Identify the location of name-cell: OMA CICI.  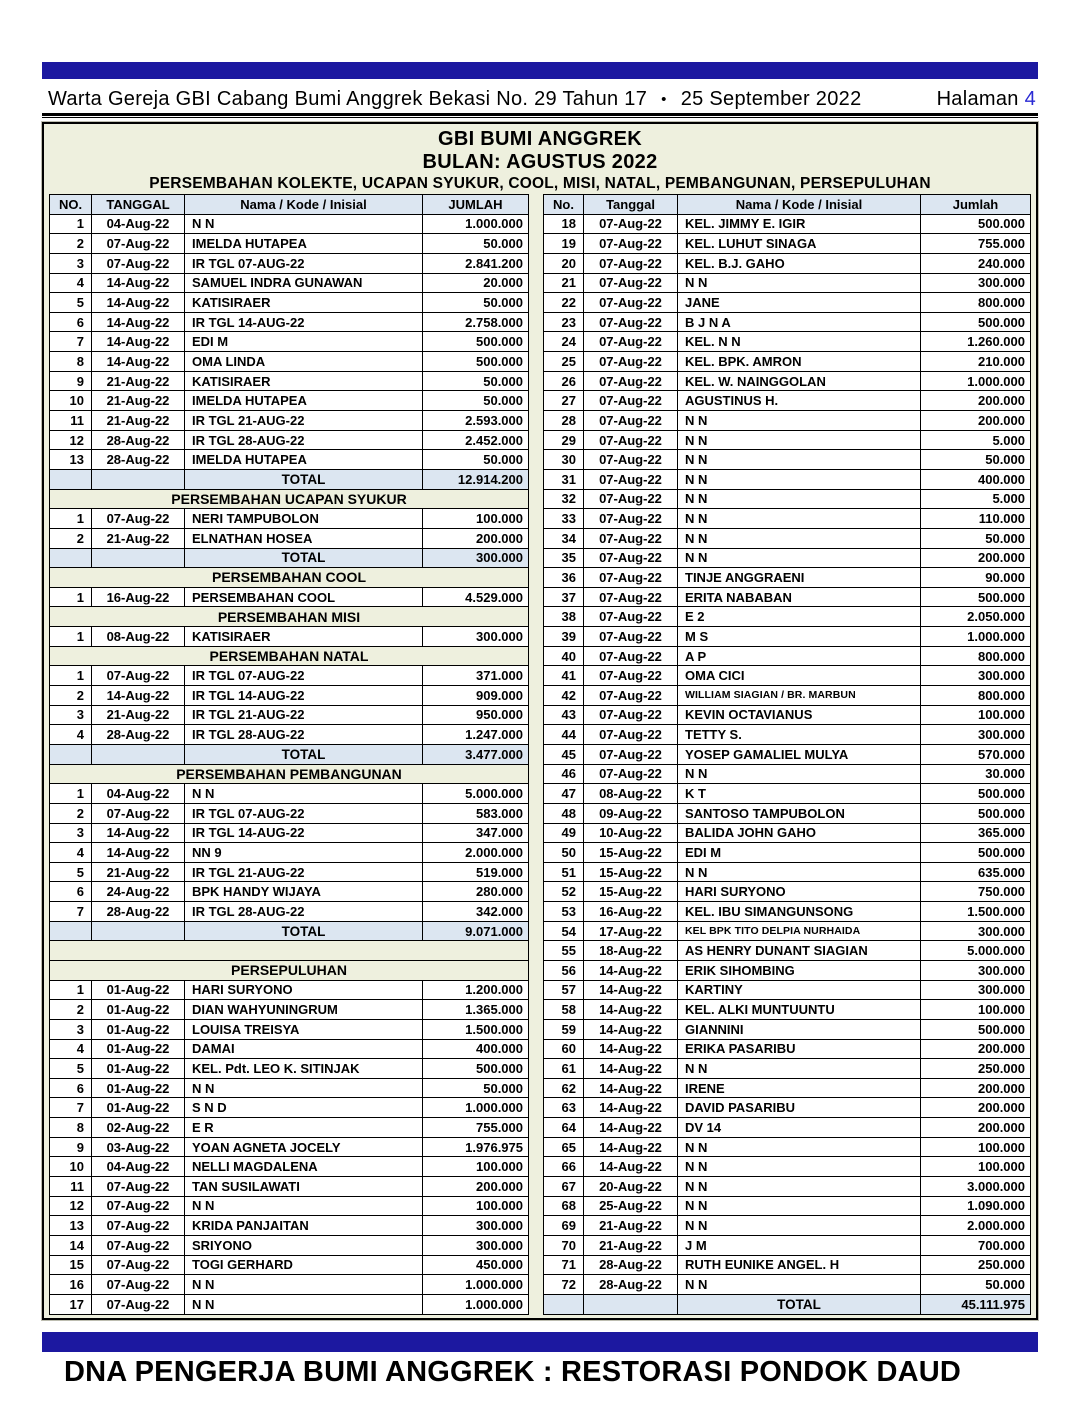
(799, 676).